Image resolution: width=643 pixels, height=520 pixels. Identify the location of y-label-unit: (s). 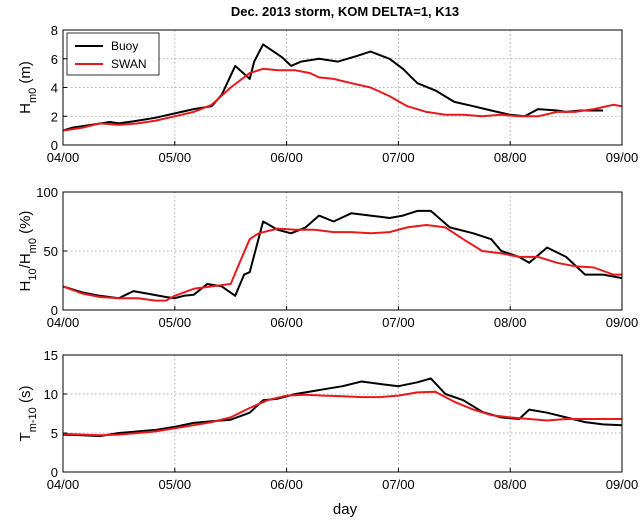
(25, 397).